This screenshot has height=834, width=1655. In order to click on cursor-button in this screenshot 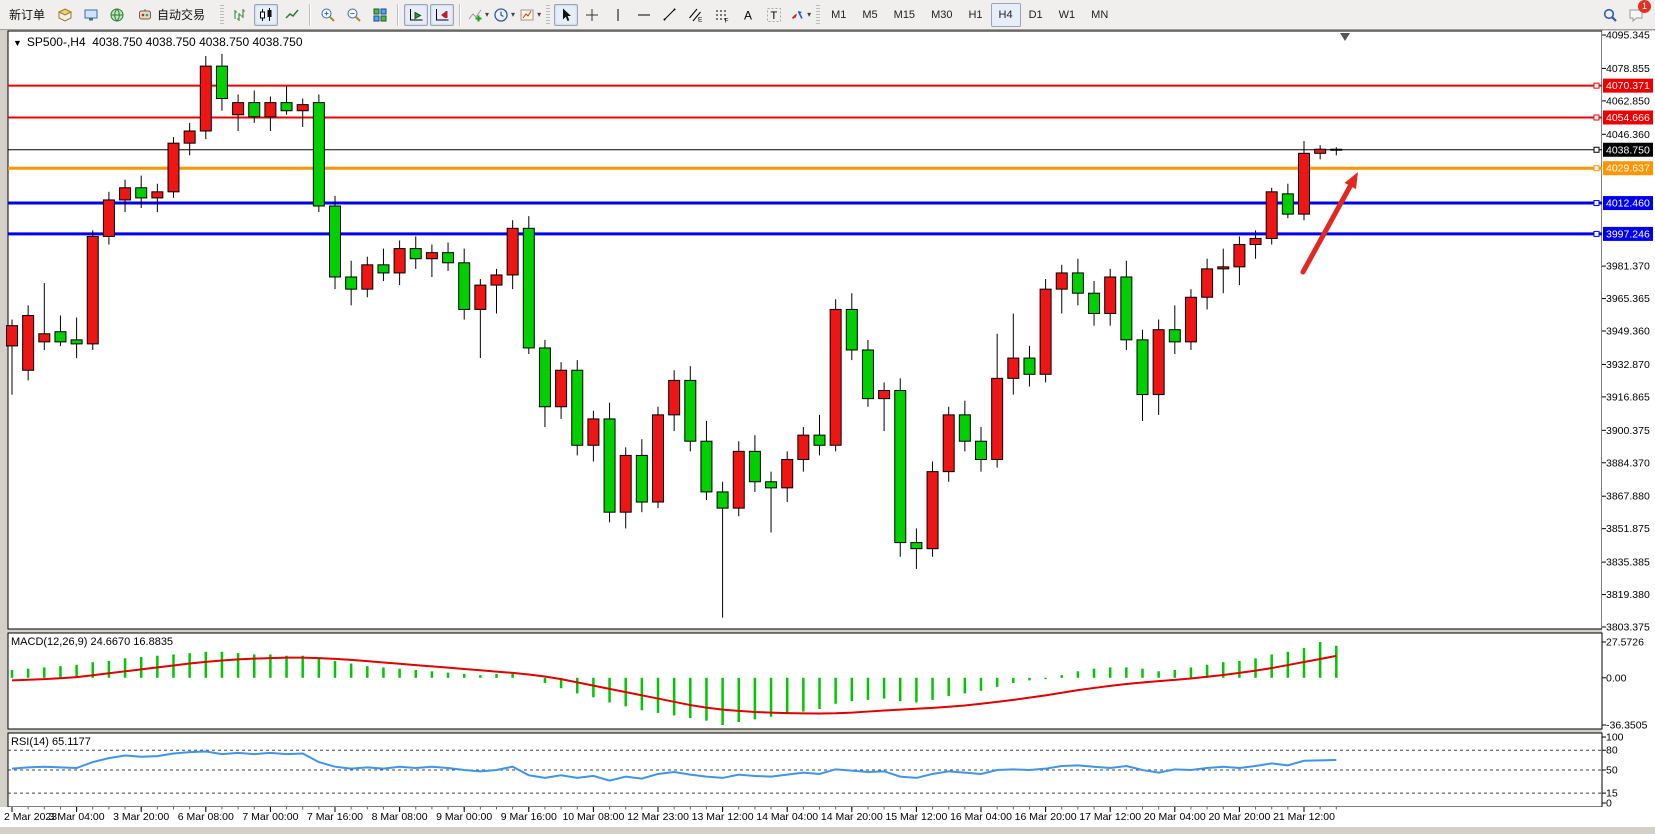, I will do `click(566, 14)`.